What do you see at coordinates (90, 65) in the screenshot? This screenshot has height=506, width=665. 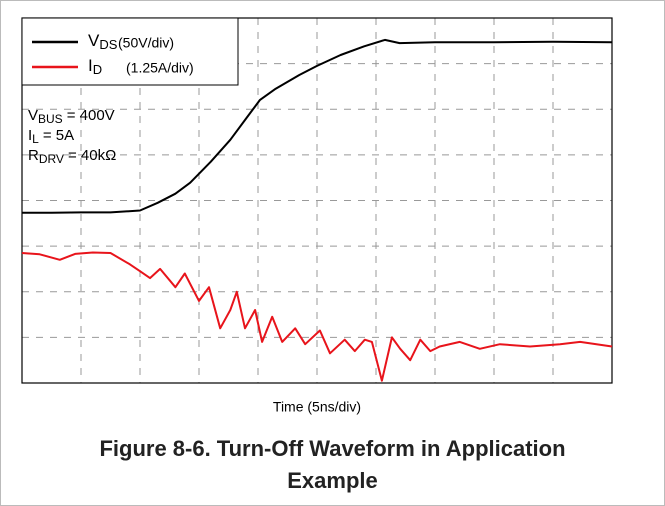 I see `legend-name: I` at bounding box center [90, 65].